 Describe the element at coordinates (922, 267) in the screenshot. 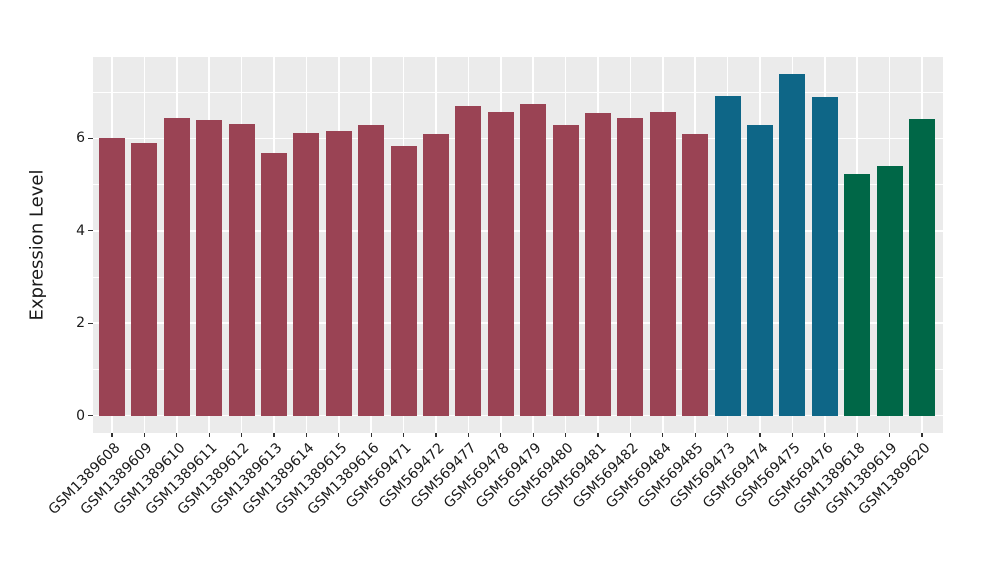

I see `bar-GSM1389620` at that location.